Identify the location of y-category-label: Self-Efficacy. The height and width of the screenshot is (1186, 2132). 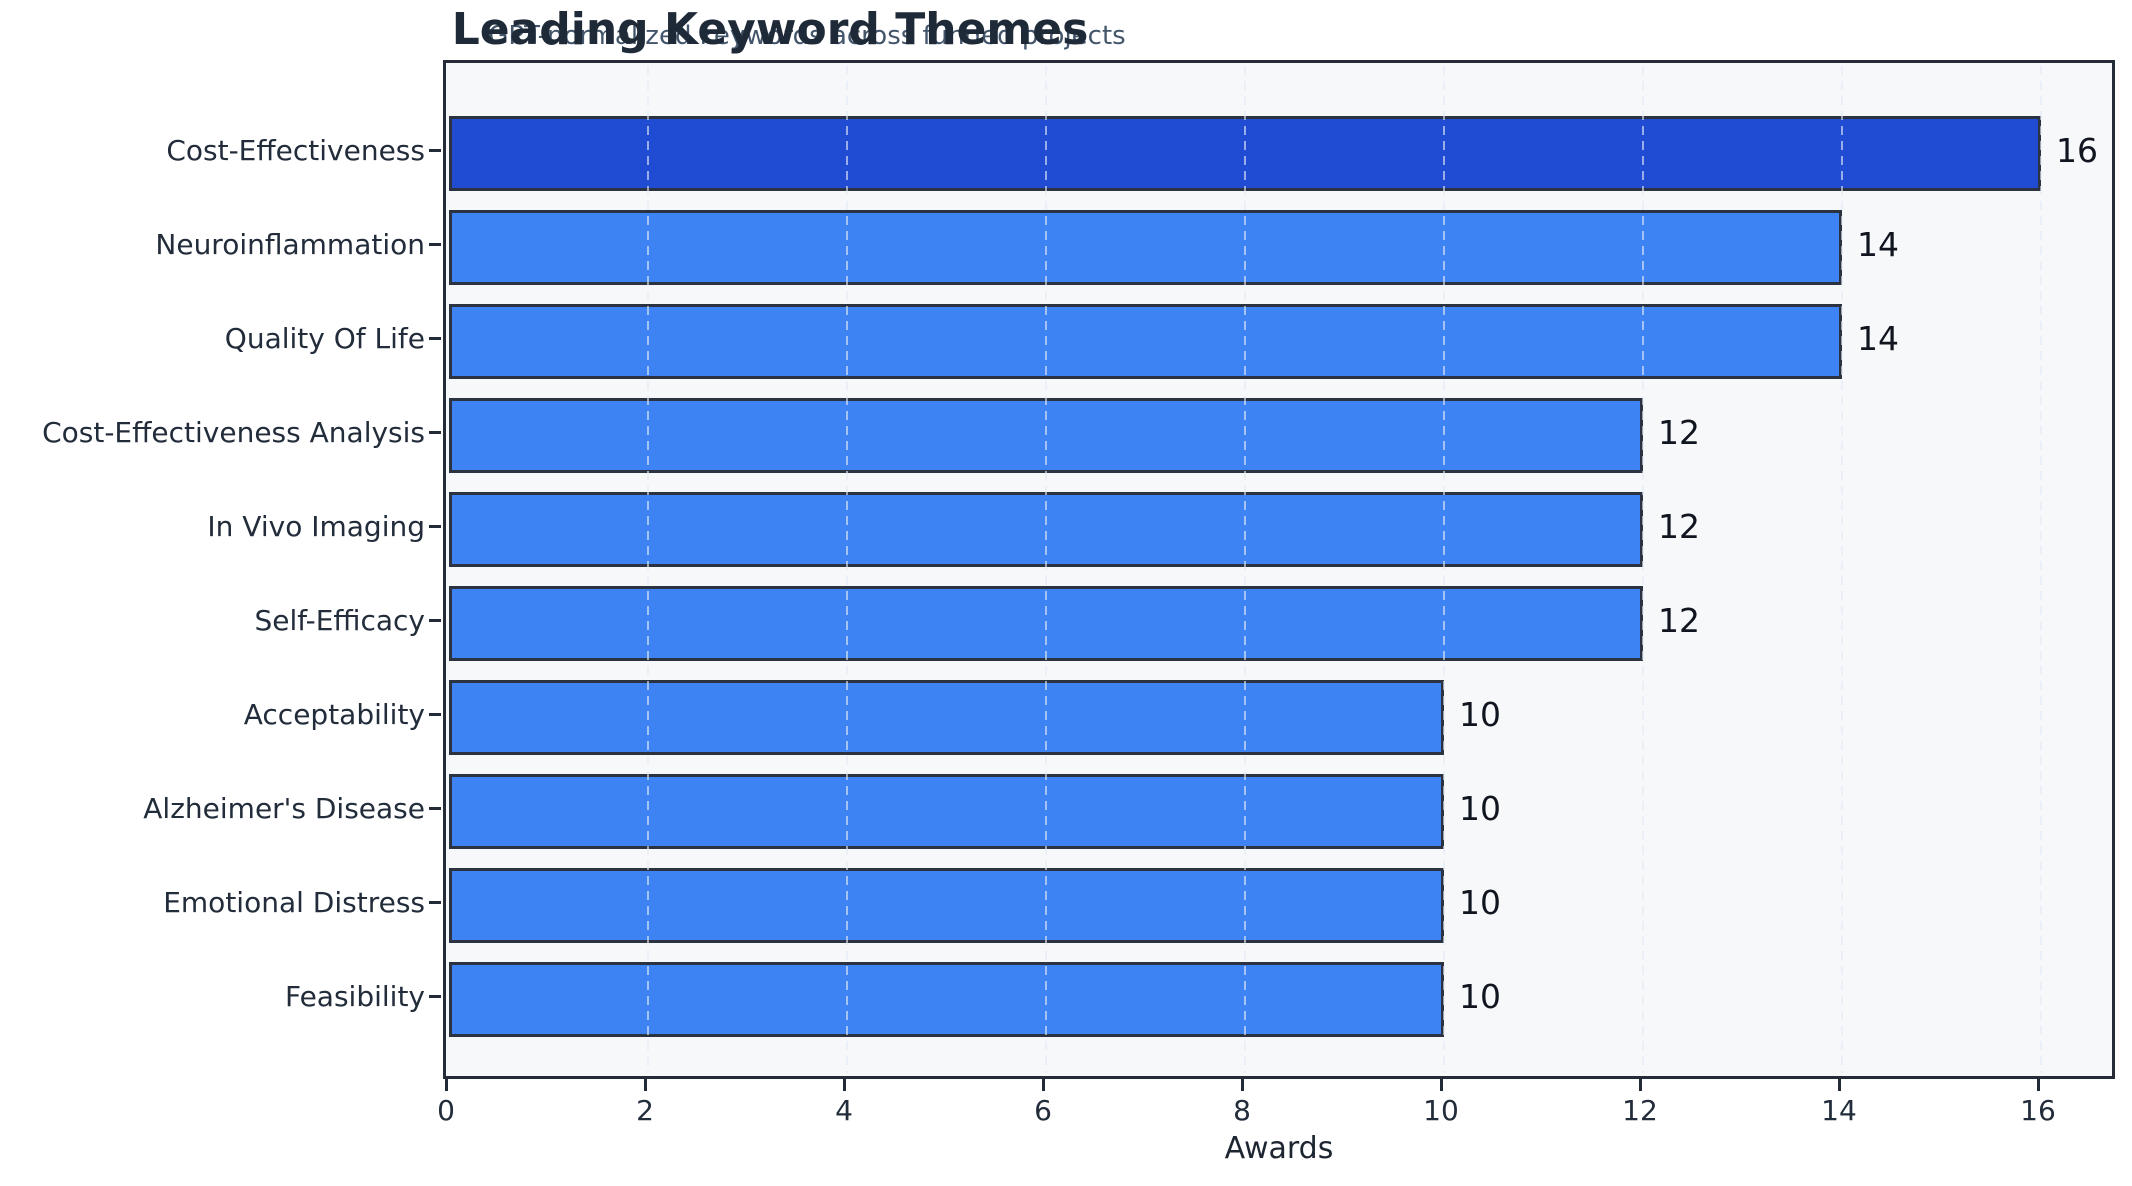
(340, 620).